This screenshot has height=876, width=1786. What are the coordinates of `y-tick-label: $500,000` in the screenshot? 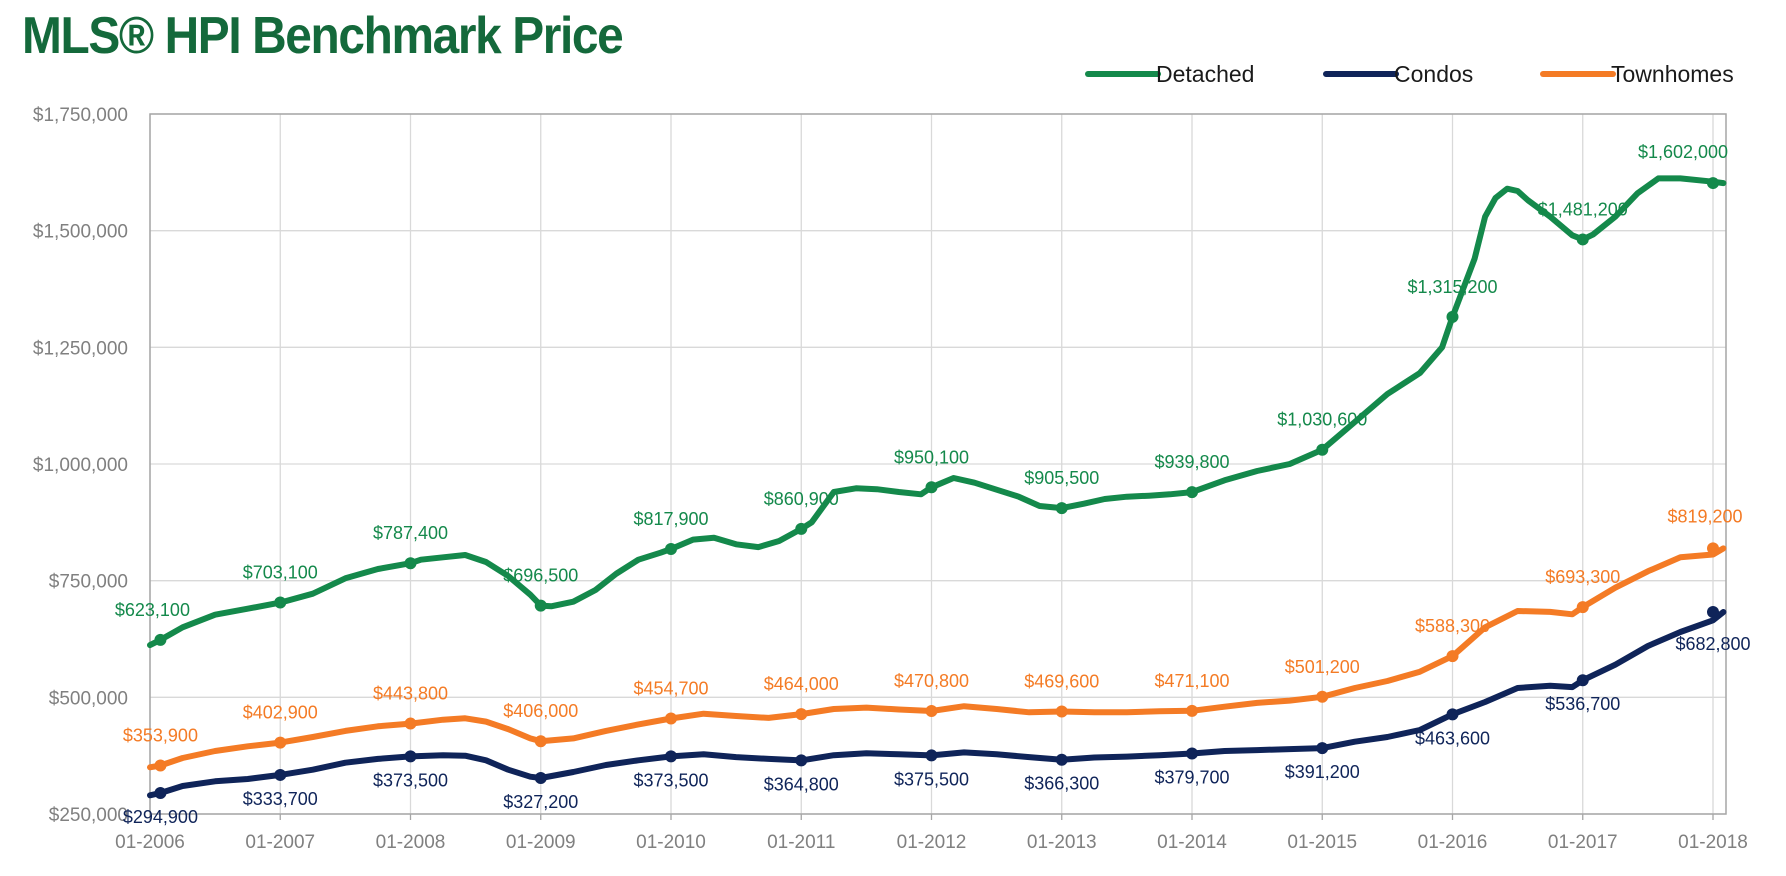 It's located at (88, 698).